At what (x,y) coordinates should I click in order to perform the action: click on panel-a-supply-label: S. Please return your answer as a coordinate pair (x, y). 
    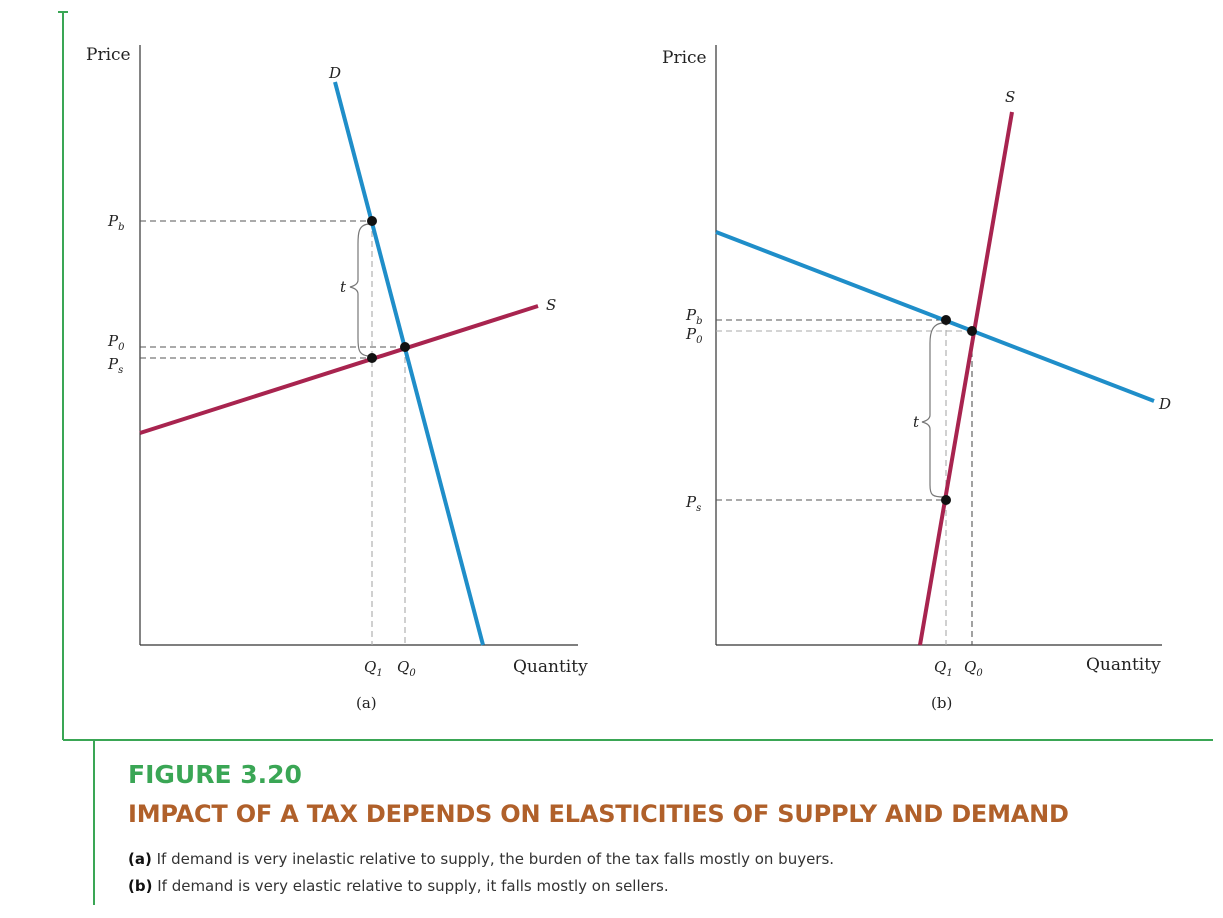
    Looking at the image, I should click on (551, 305).